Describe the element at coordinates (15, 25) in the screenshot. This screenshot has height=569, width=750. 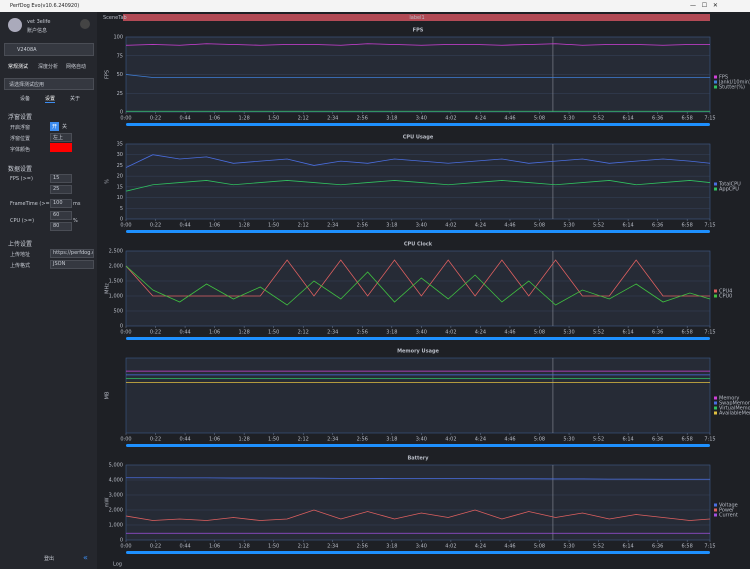
I see `avatar` at that location.